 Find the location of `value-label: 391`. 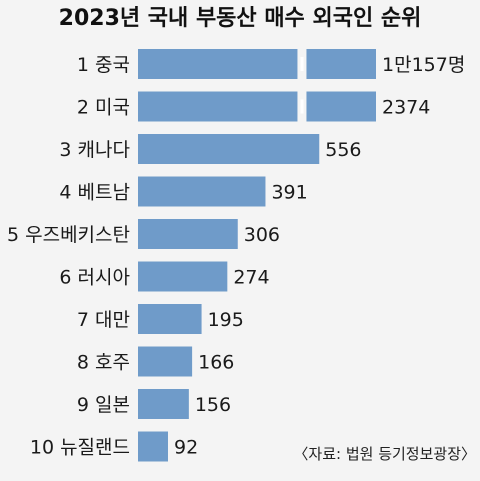

value-label: 391 is located at coordinates (289, 193).